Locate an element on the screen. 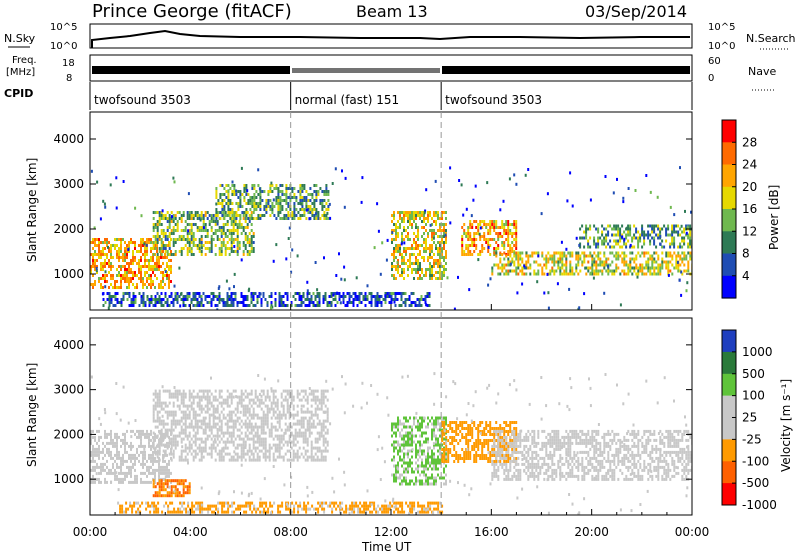 The height and width of the screenshot is (554, 800). nsky-tick-top: 10^5 is located at coordinates (63, 27).